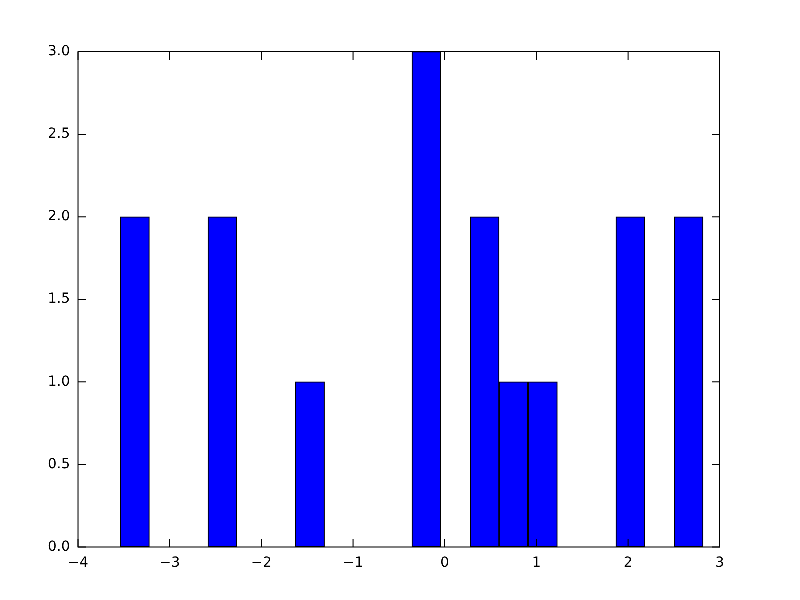  What do you see at coordinates (720, 563) in the screenshot?
I see `x-tick-label: 3` at bounding box center [720, 563].